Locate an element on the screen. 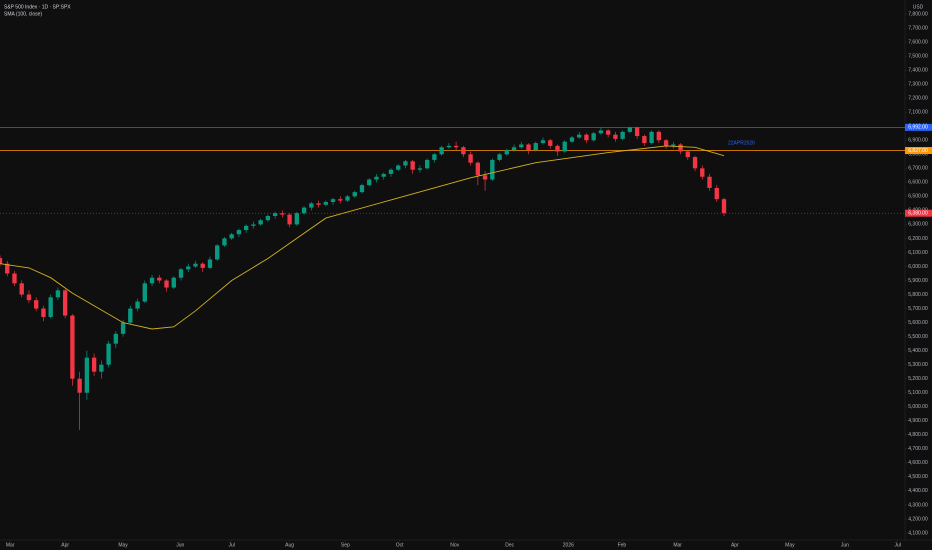 The image size is (932, 550). y-tick-label: 6,000.00 is located at coordinates (918, 267).